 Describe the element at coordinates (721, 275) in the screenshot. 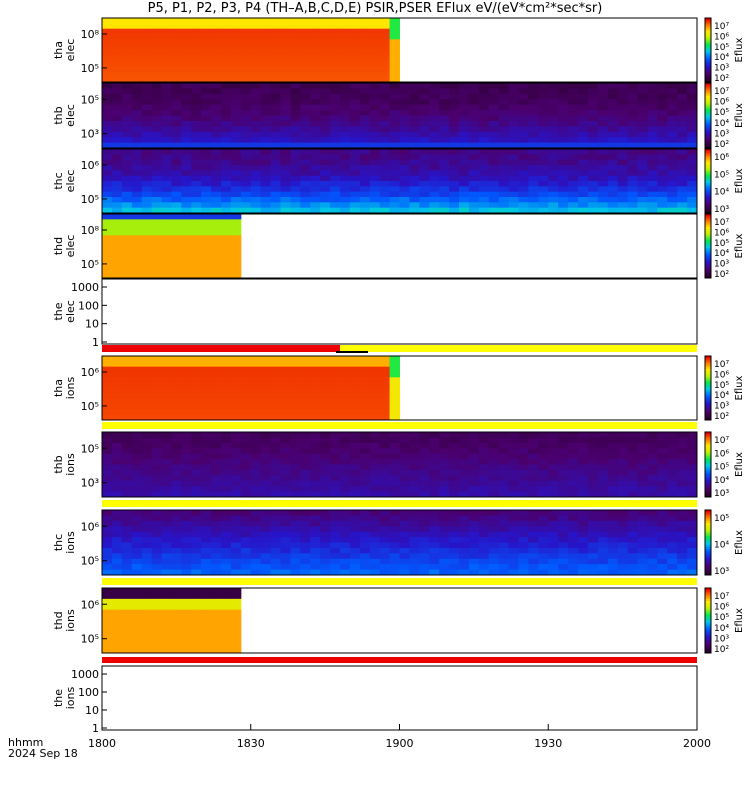

I see `colorbar-tick-label: 10²` at that location.